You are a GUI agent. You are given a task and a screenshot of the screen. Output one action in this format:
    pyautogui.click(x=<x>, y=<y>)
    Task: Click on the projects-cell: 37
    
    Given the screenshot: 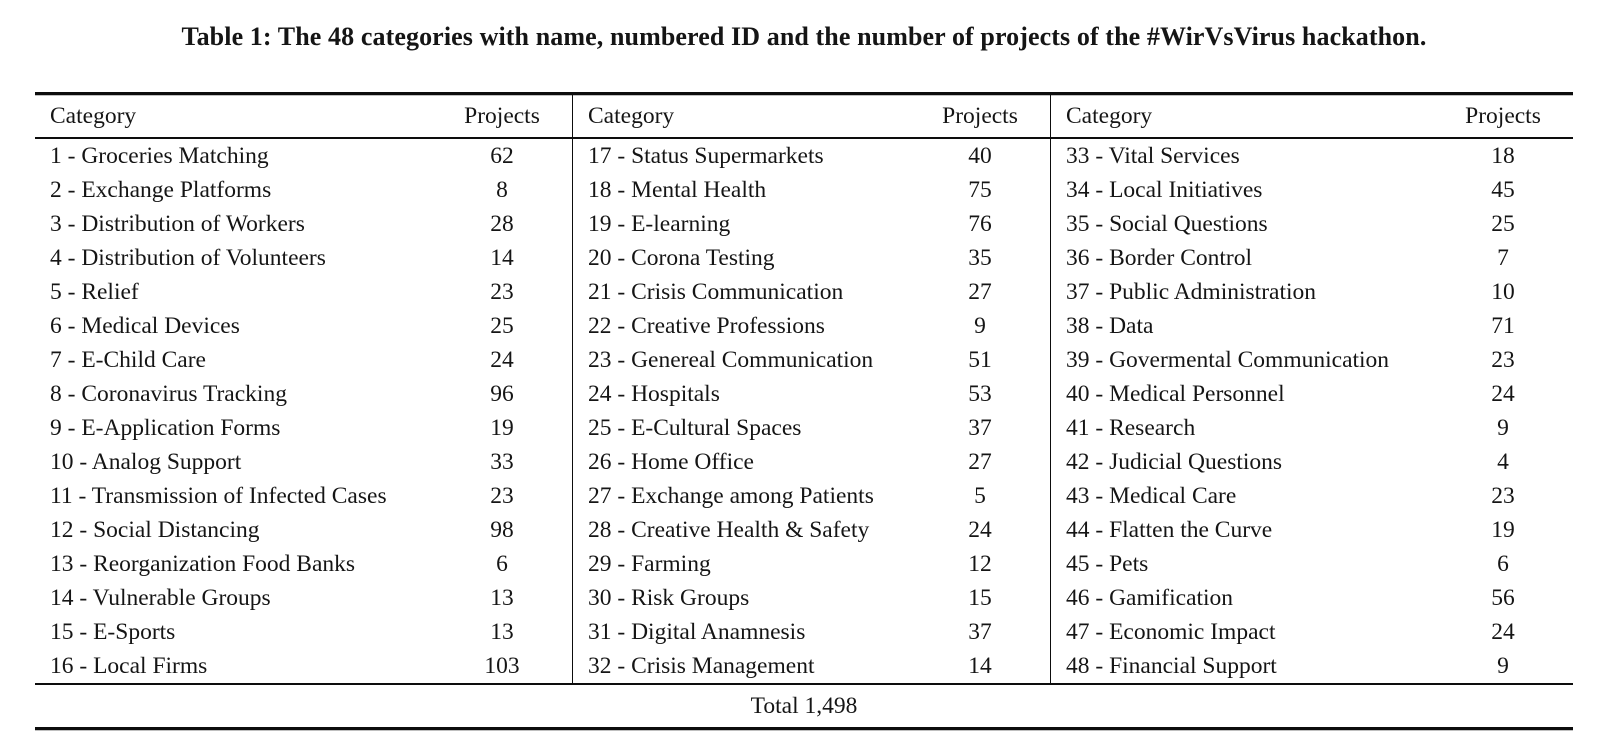 What is the action you would take?
    pyautogui.click(x=980, y=427)
    